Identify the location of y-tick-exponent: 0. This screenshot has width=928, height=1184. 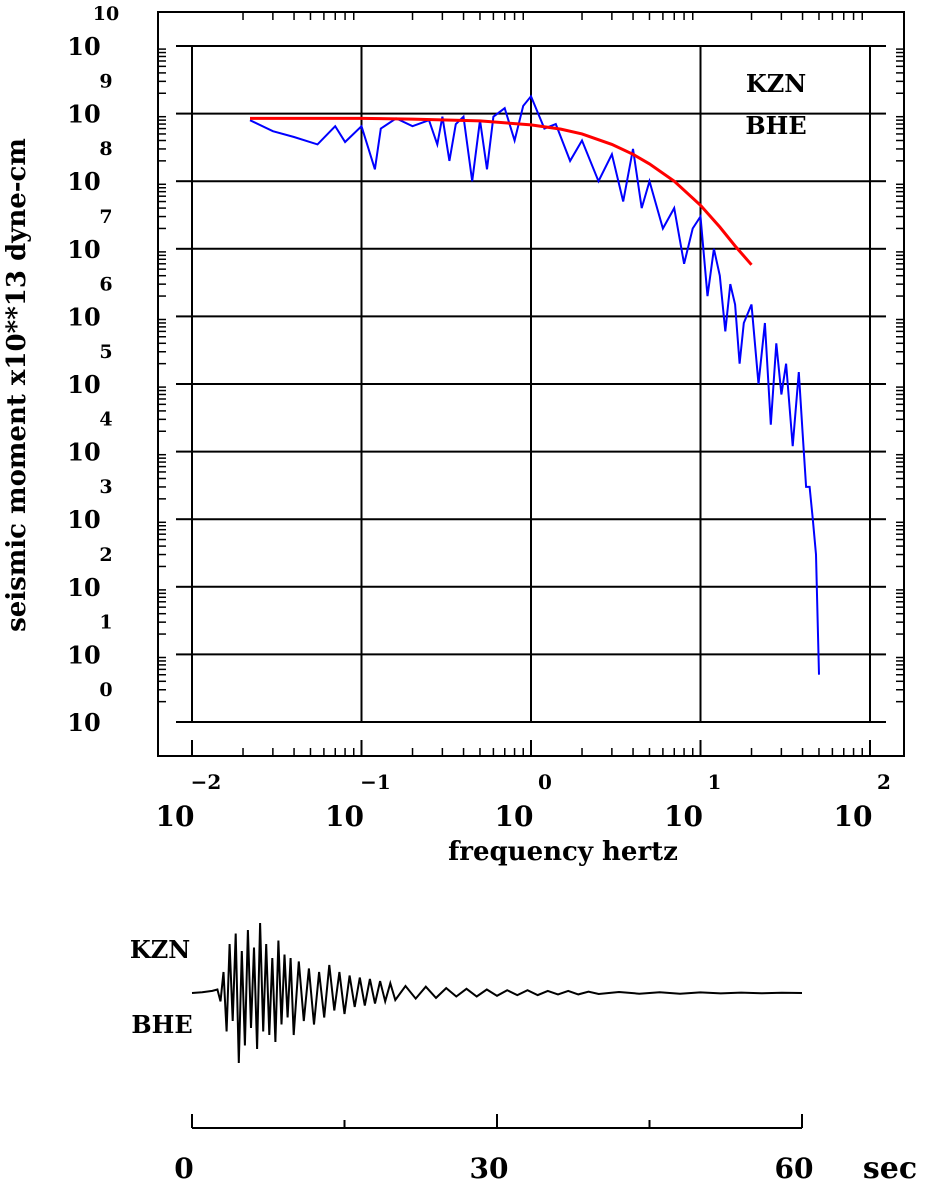
(105, 690).